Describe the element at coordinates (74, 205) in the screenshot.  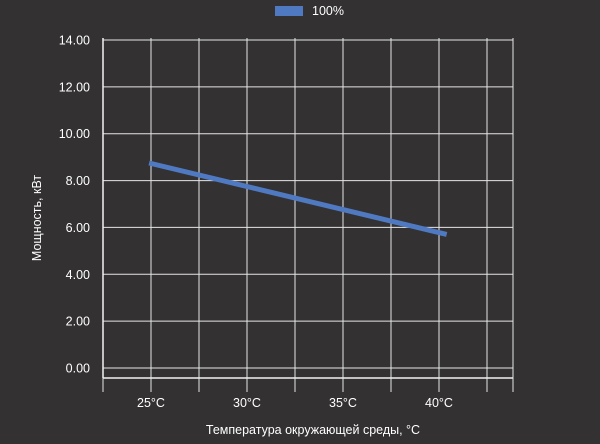
I see `y-tick-labels: 0.00 2.00 4.00 6.00 8.00 10.00 12.00 14.00` at that location.